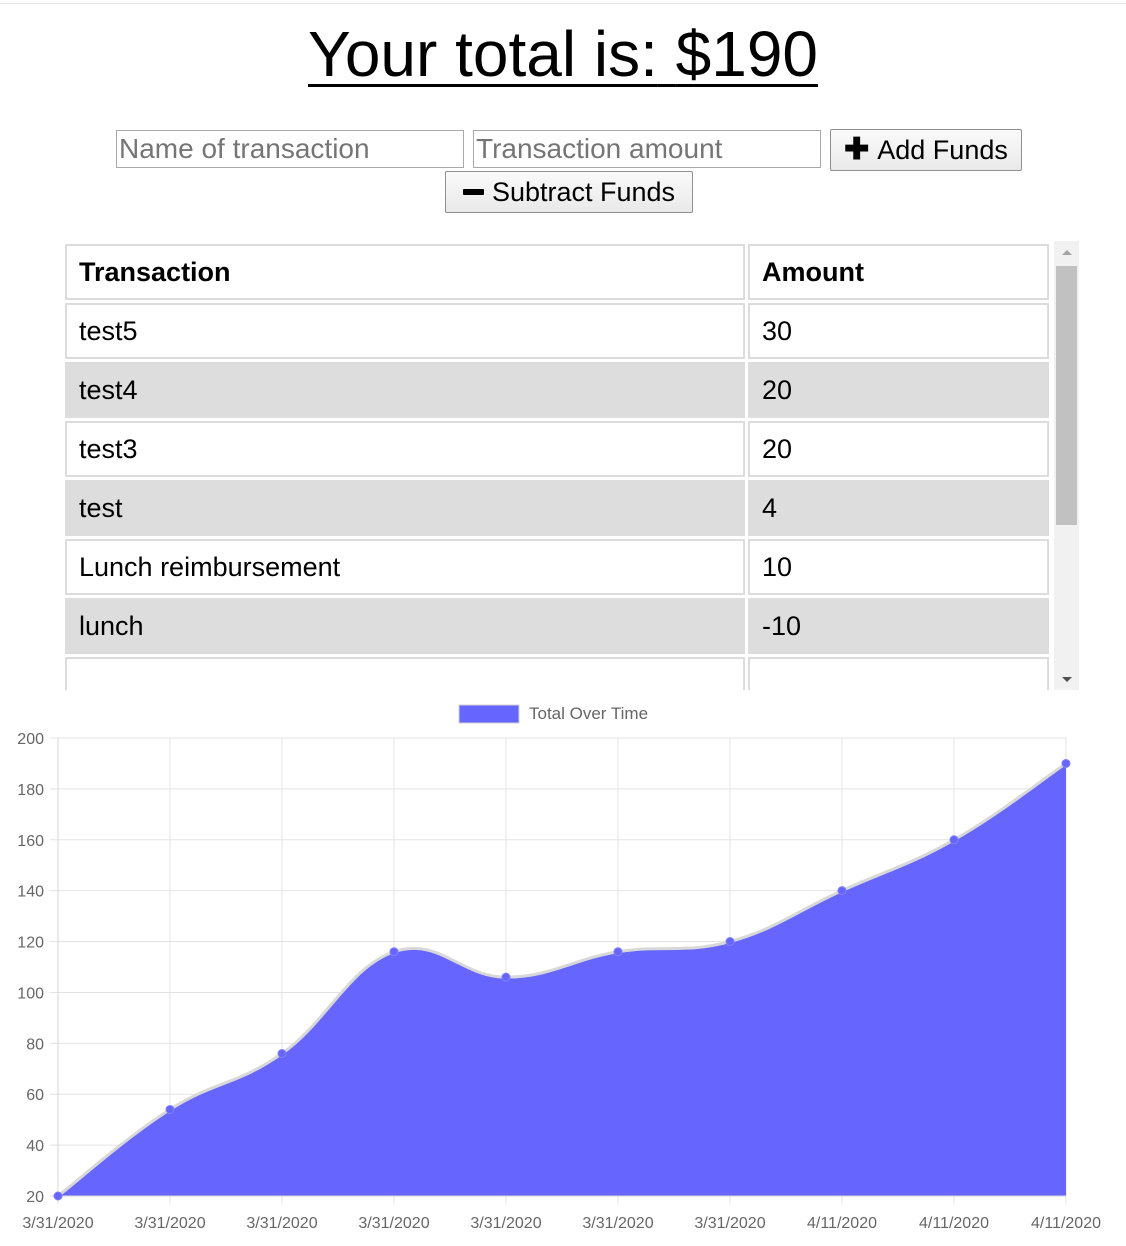  I want to click on add-funds-button: ✚ Add Funds, so click(926, 150).